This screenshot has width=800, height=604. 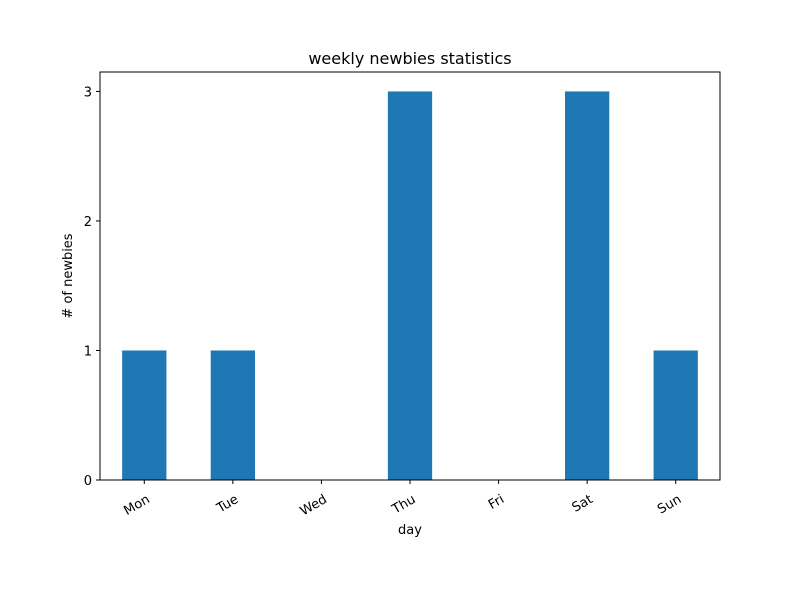 I want to click on x-tick-label: Fri, so click(x=496, y=502).